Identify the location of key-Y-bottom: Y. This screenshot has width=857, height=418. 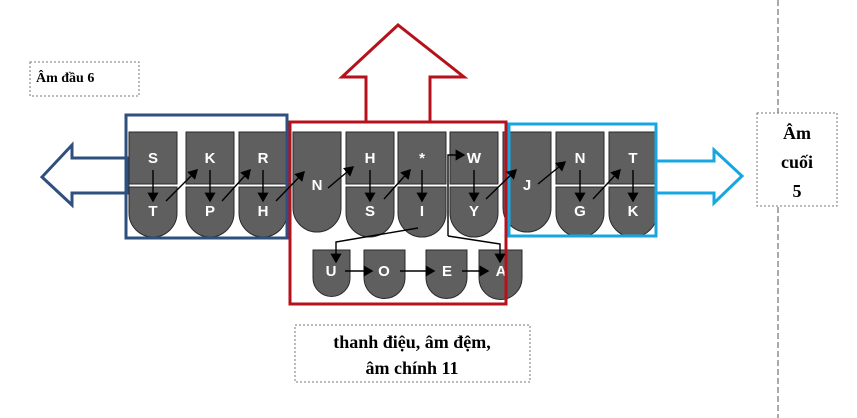
(474, 212).